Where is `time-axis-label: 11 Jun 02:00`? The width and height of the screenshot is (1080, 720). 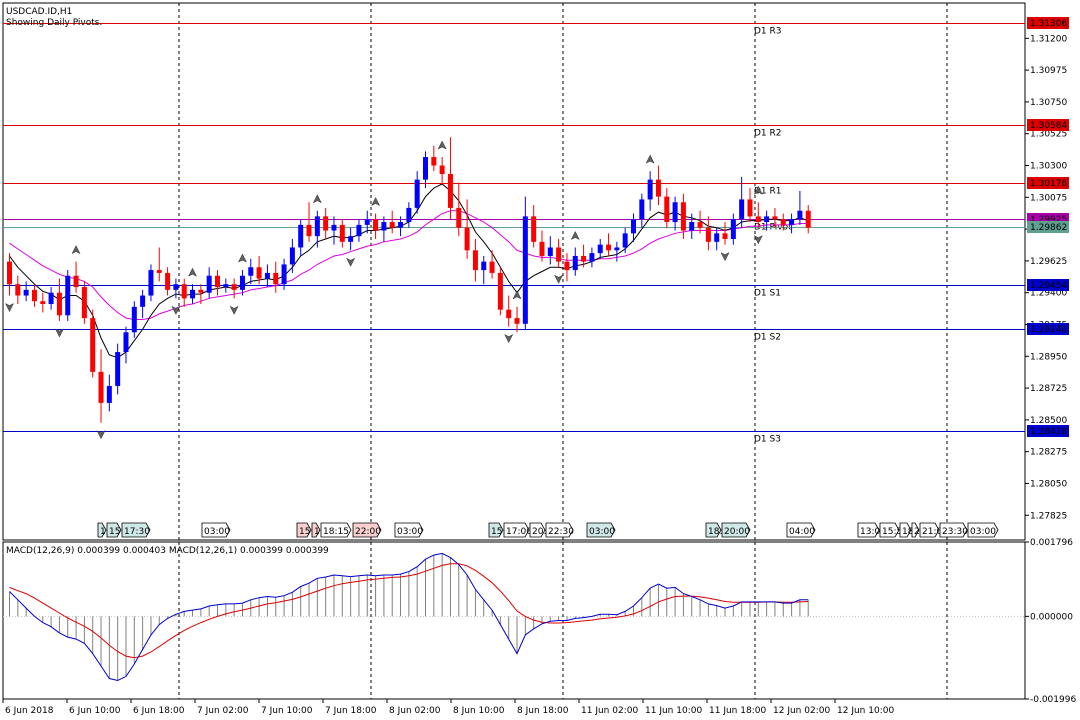
time-axis-label: 11 Jun 02:00 is located at coordinates (609, 711).